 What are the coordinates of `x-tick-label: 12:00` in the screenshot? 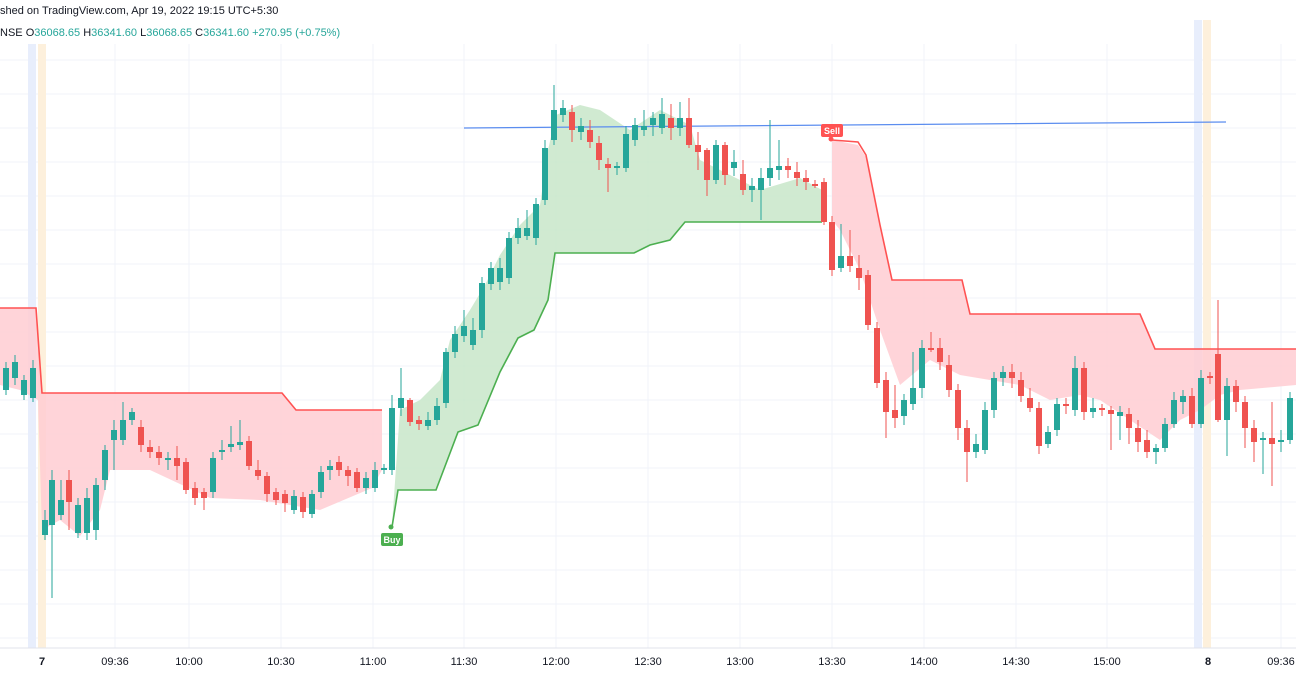 It's located at (556, 662).